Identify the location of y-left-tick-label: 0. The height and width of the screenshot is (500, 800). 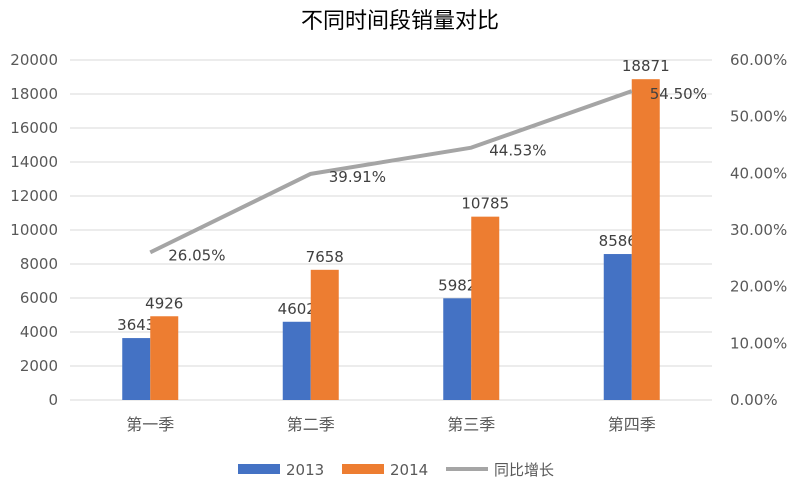
(53, 400).